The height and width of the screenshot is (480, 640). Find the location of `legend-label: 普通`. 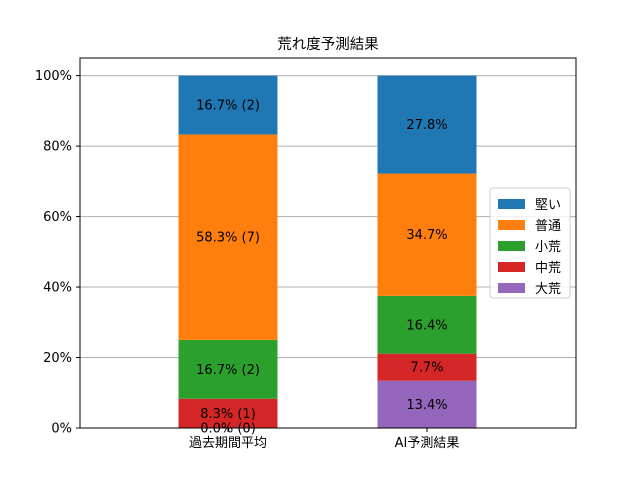

legend-label: 普通 is located at coordinates (548, 226).